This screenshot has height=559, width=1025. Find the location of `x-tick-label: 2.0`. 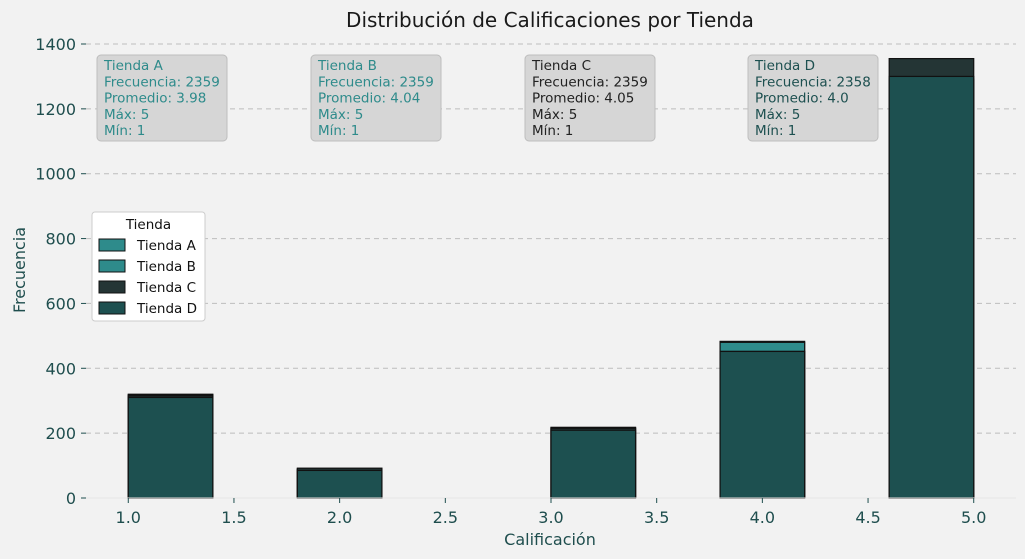

x-tick-label: 2.0 is located at coordinates (339, 517).